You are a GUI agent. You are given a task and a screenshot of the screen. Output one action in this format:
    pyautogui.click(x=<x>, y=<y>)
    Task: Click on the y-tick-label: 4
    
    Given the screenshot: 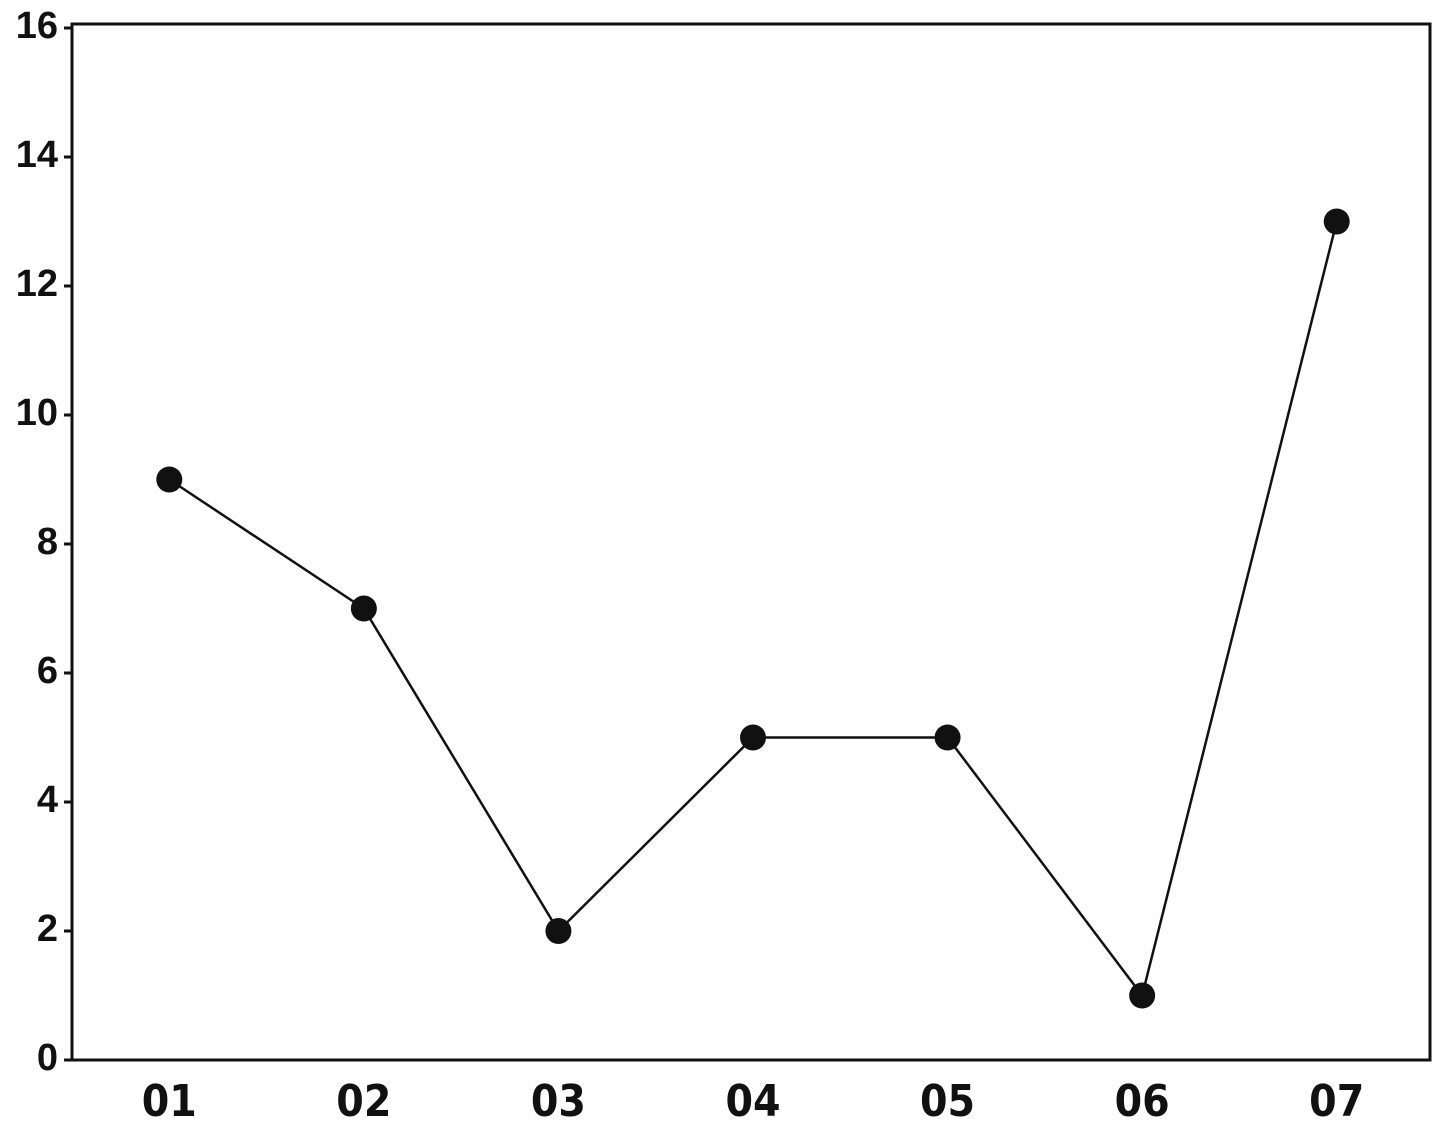 What is the action you would take?
    pyautogui.click(x=47, y=800)
    